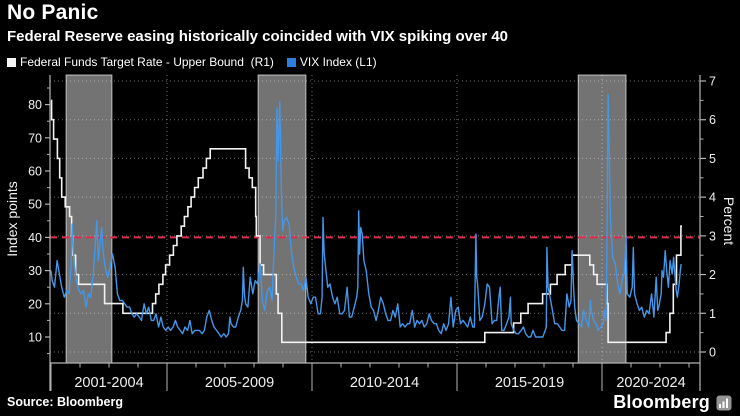 The width and height of the screenshot is (740, 416). Describe the element at coordinates (661, 402) in the screenshot. I see `bloomberg-wordmark: Bloomberg` at that location.